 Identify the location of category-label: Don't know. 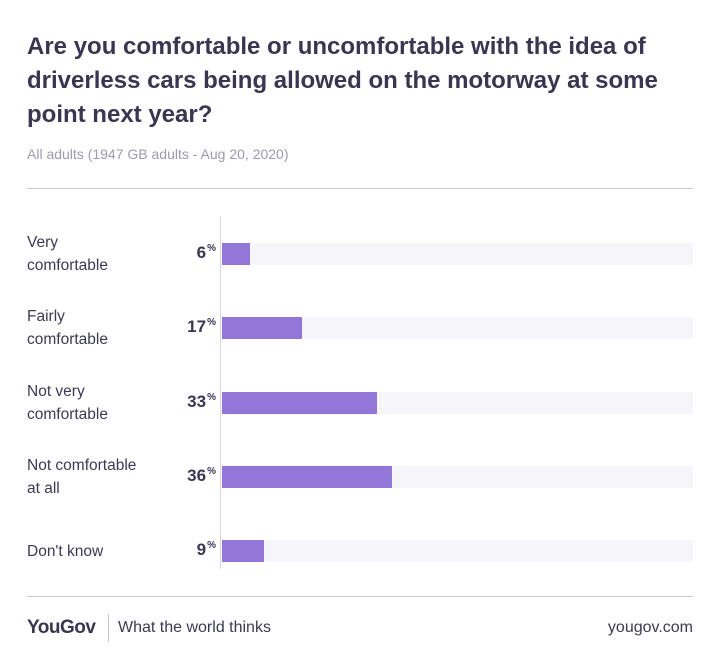
(97, 551).